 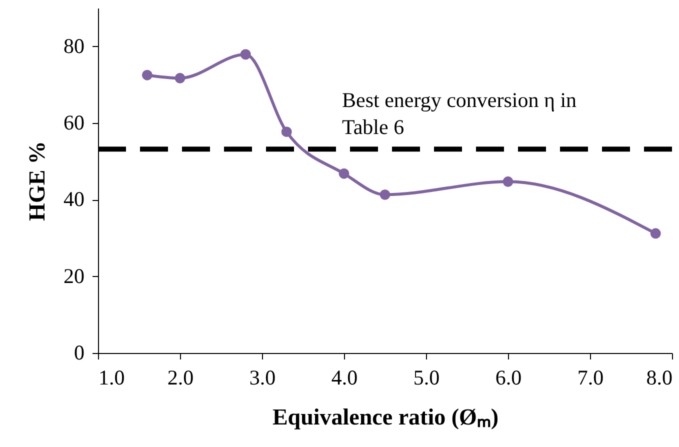 I want to click on y-tick-label: 0, so click(x=79, y=352).